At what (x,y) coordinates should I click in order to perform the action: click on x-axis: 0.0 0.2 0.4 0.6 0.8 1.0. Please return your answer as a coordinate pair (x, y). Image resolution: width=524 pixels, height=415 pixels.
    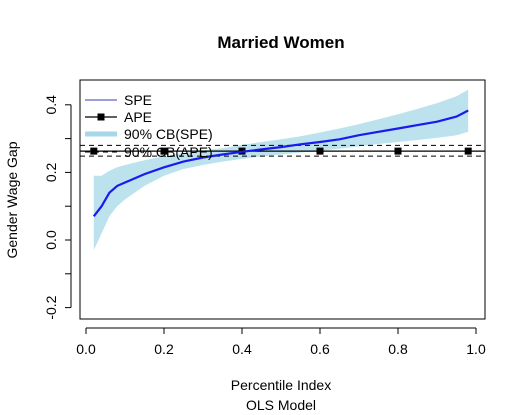
    Looking at the image, I should click on (281, 342).